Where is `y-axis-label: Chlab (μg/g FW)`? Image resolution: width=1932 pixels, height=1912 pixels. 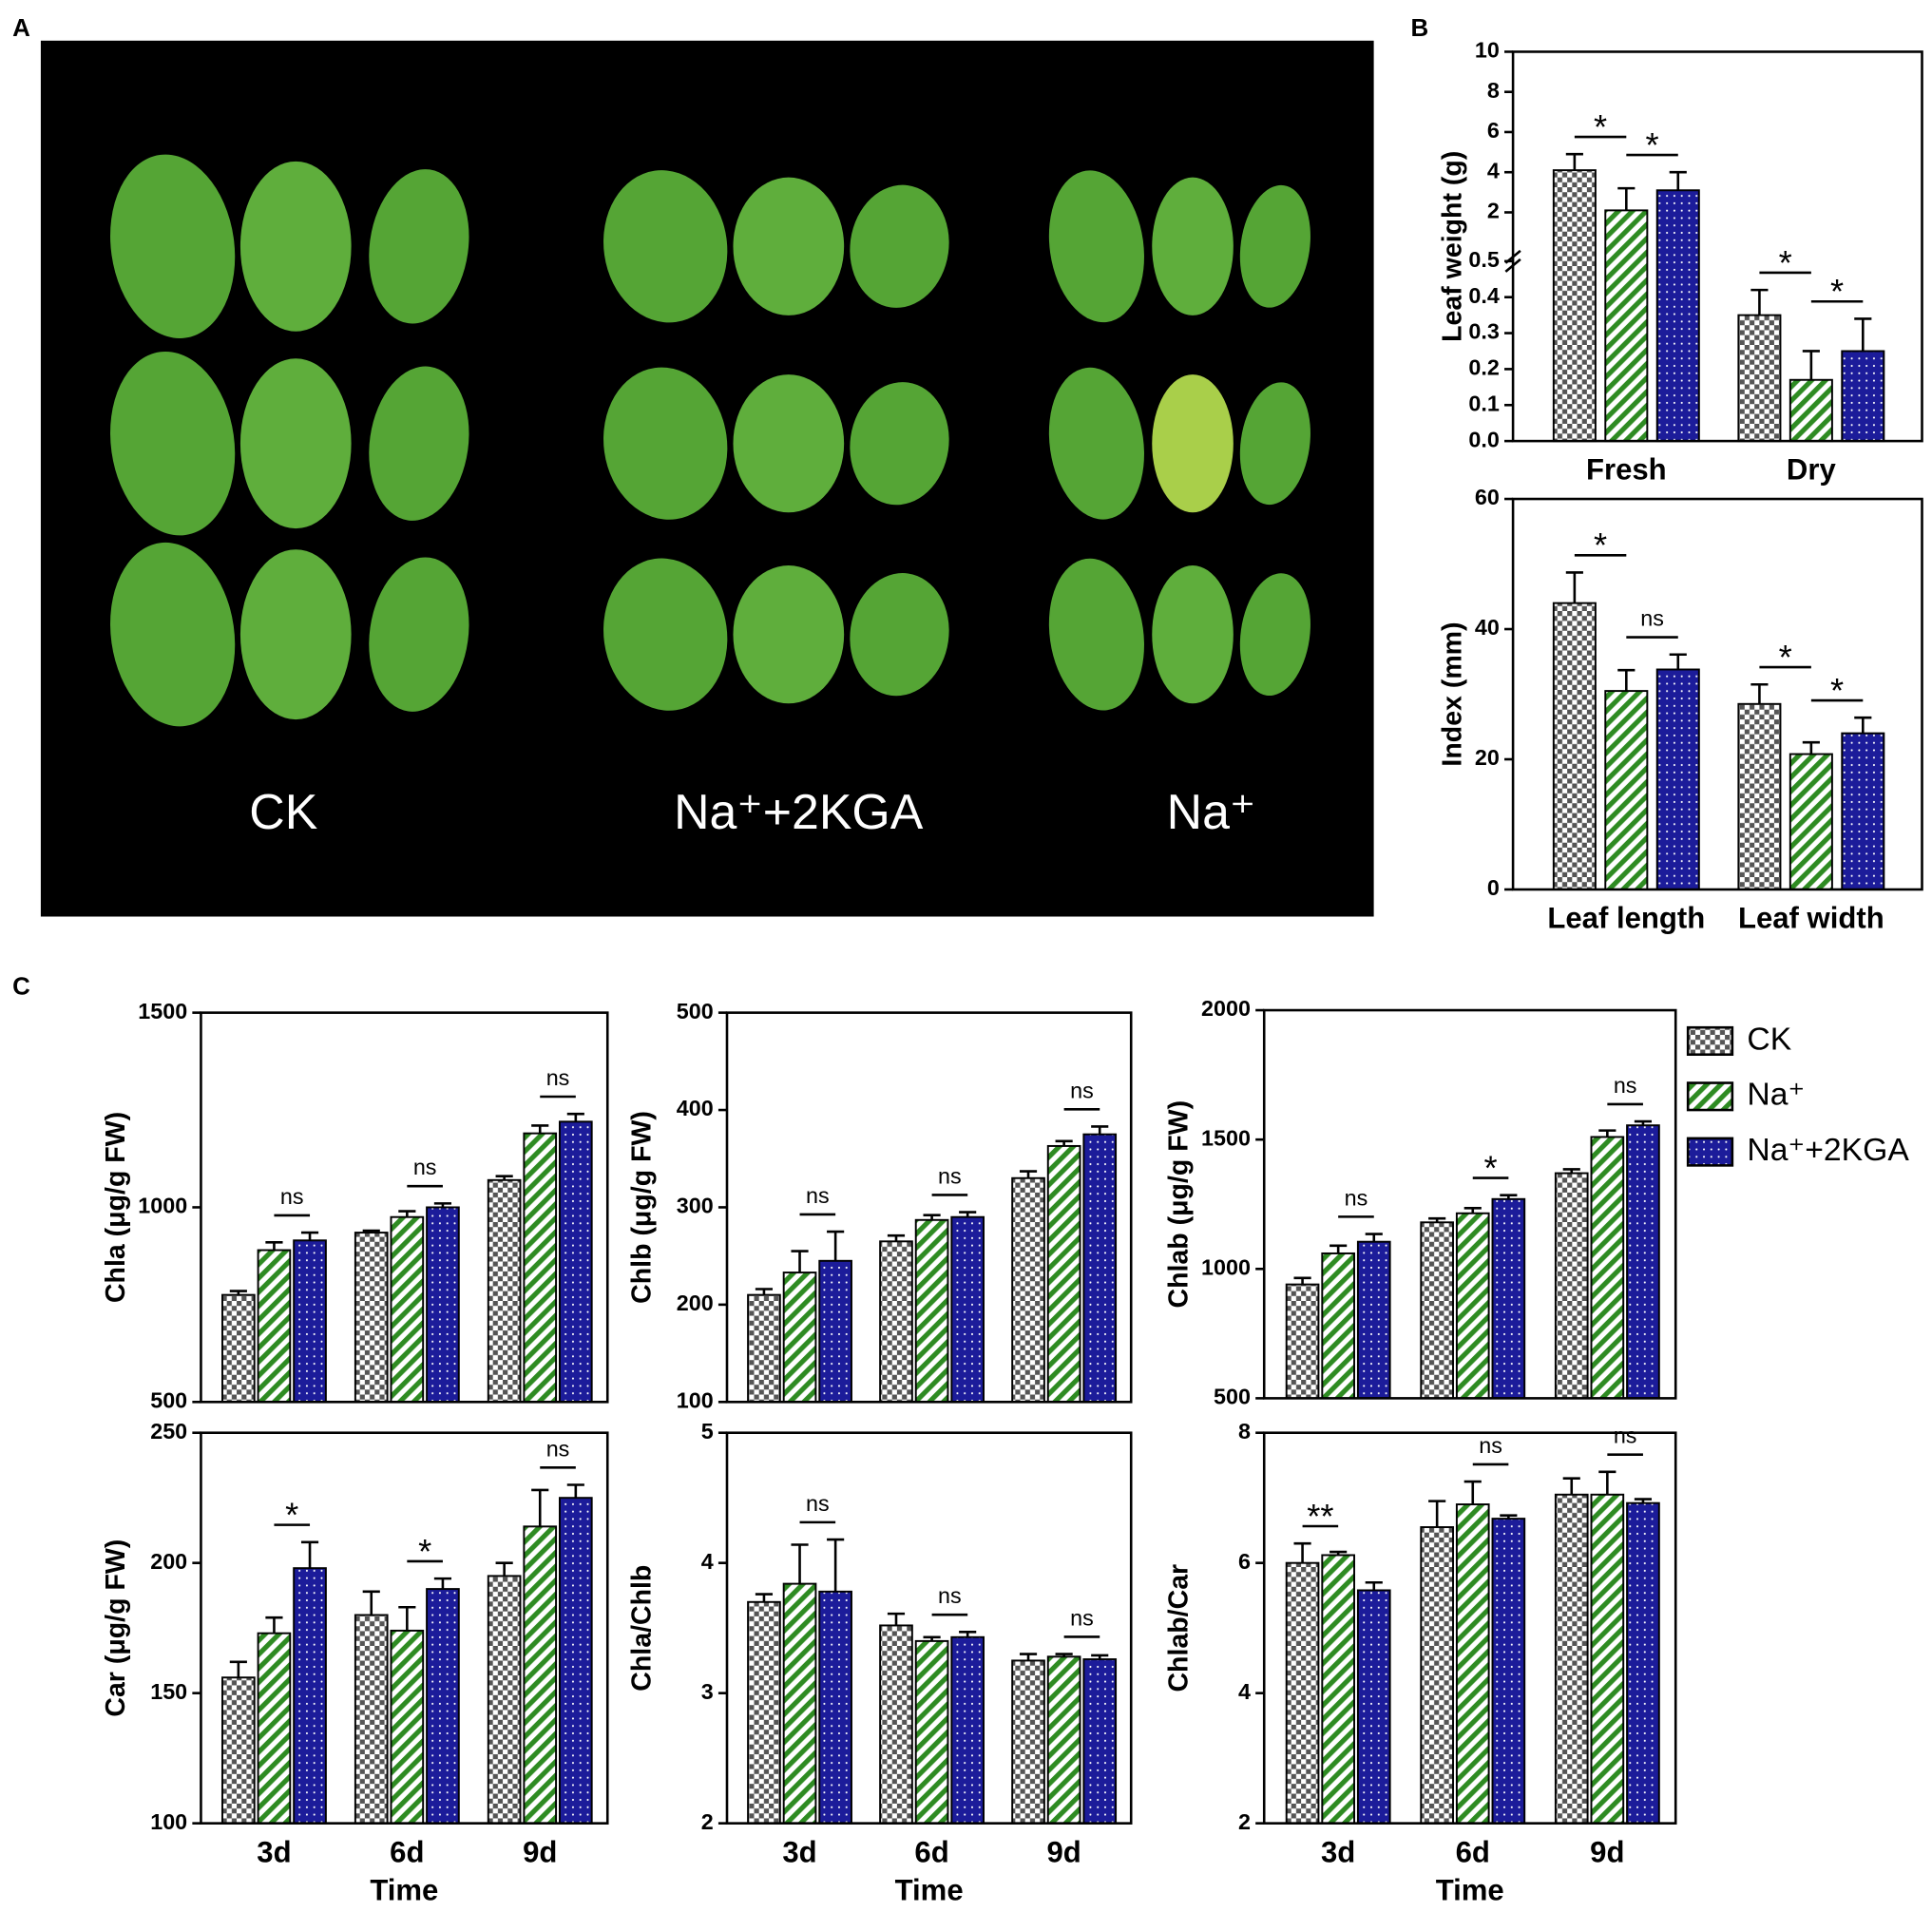 y-axis-label: Chlab (μg/g FW) is located at coordinates (1179, 1205).